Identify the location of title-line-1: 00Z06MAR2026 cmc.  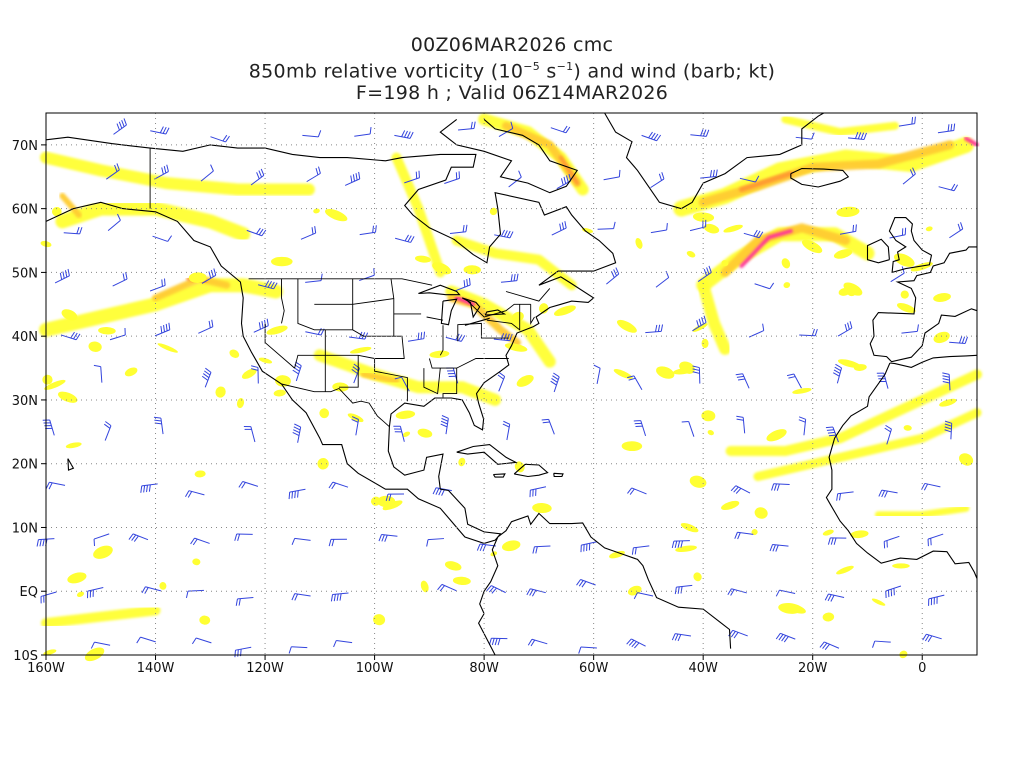
(512, 45).